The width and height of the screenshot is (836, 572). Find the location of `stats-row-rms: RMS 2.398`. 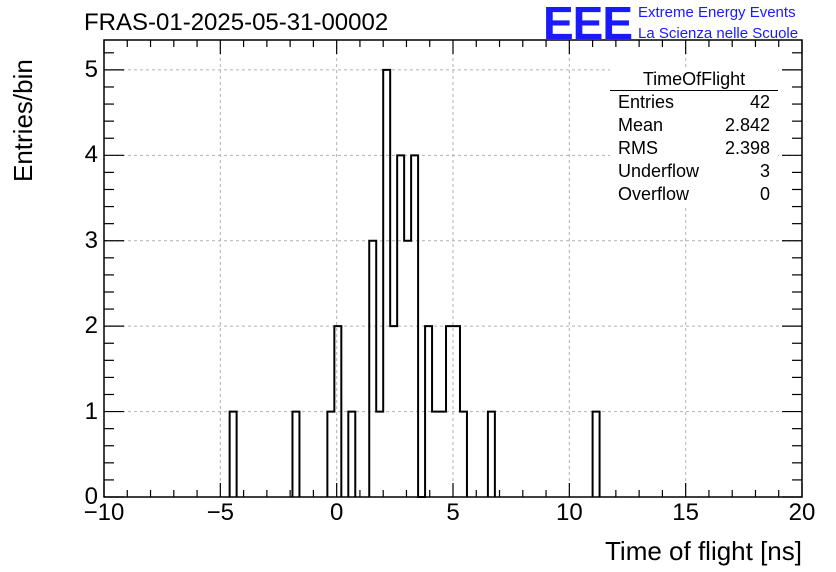

stats-row-rms: RMS 2.398 is located at coordinates (694, 148).